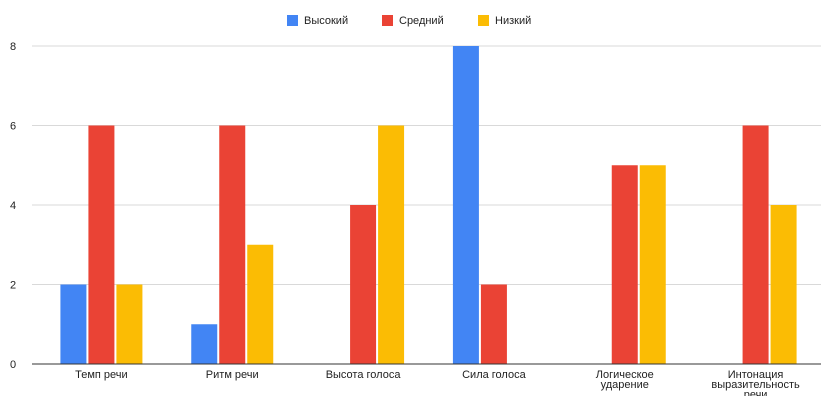 Image resolution: width=831 pixels, height=396 pixels. I want to click on x-category-label: Интонация, so click(756, 375).